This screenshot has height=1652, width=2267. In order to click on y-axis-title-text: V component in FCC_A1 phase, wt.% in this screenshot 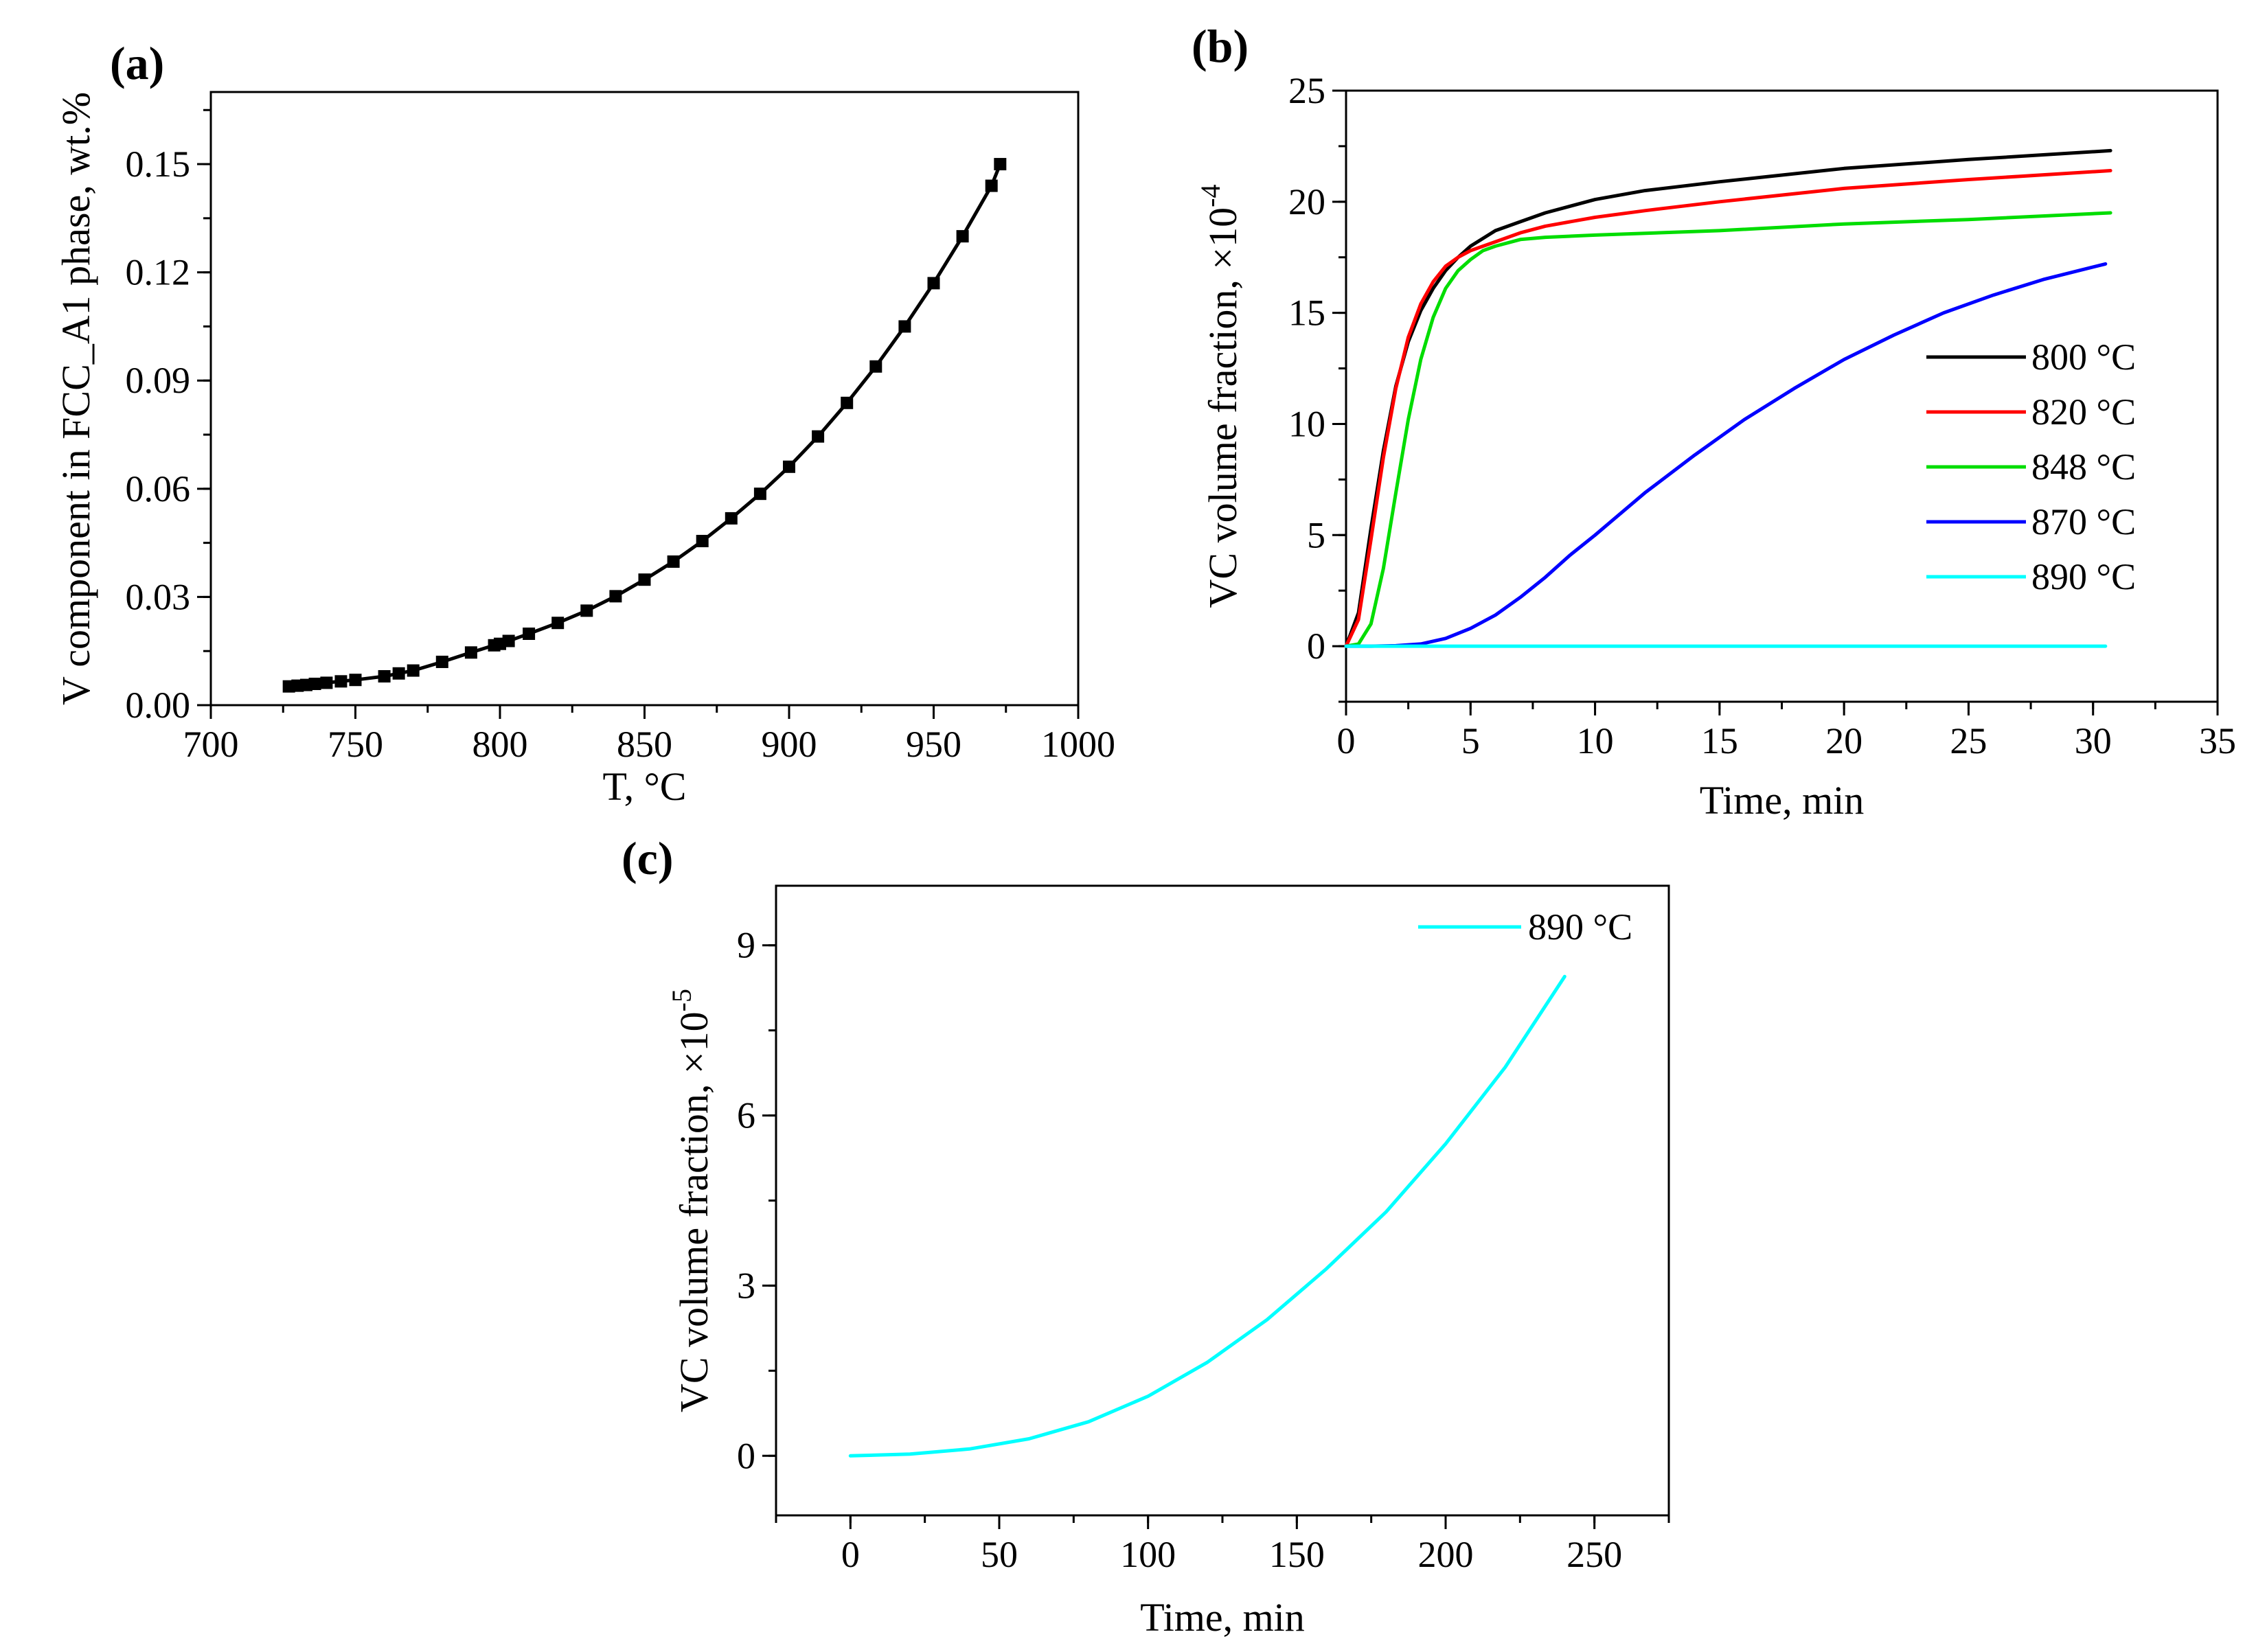, I will do `click(76, 398)`.